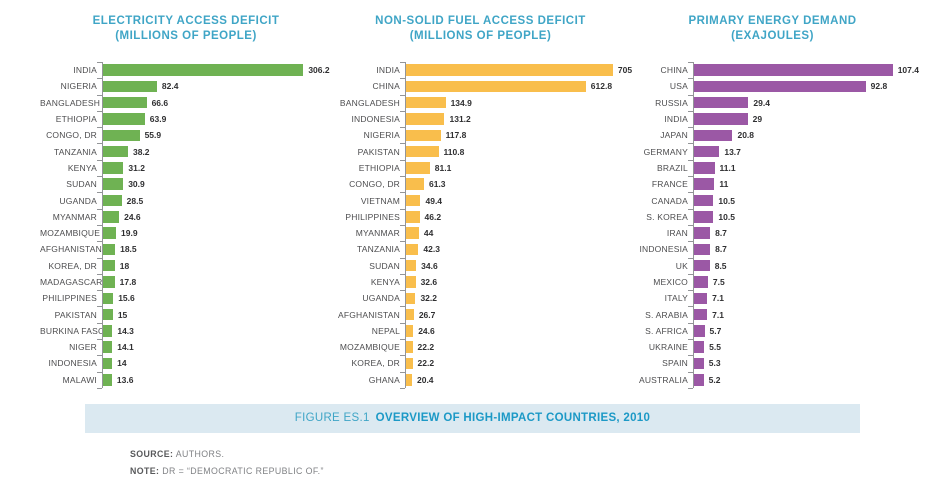 The image size is (928, 490). What do you see at coordinates (384, 265) in the screenshot?
I see `country-label: SUDAN` at bounding box center [384, 265].